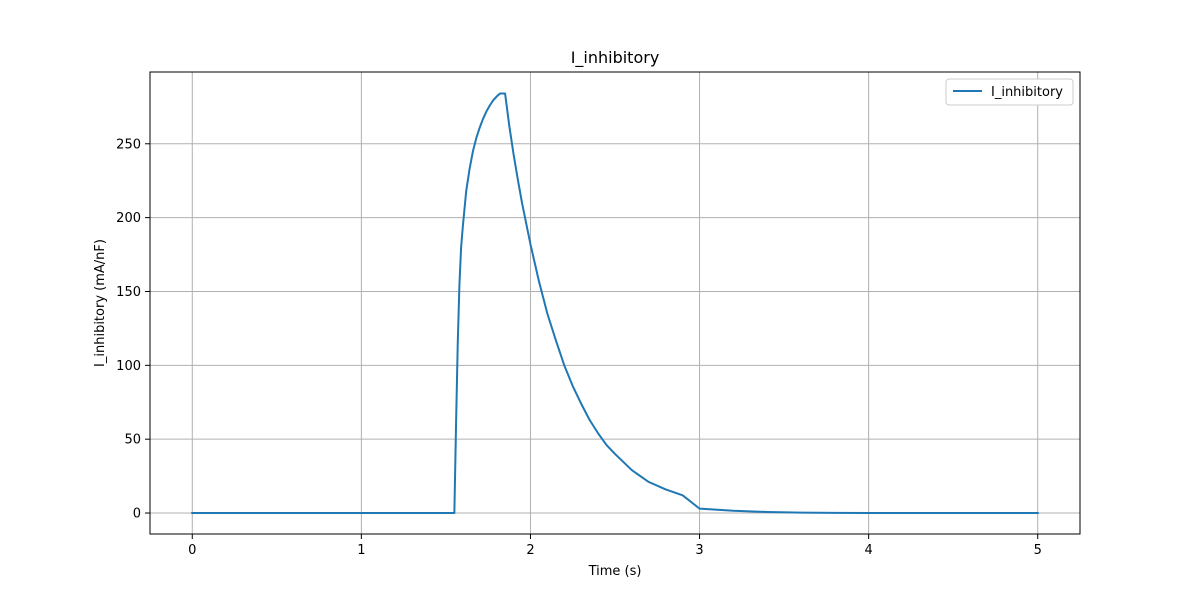 The image size is (1200, 600). Describe the element at coordinates (128, 218) in the screenshot. I see `y-tick-label: 200` at that location.